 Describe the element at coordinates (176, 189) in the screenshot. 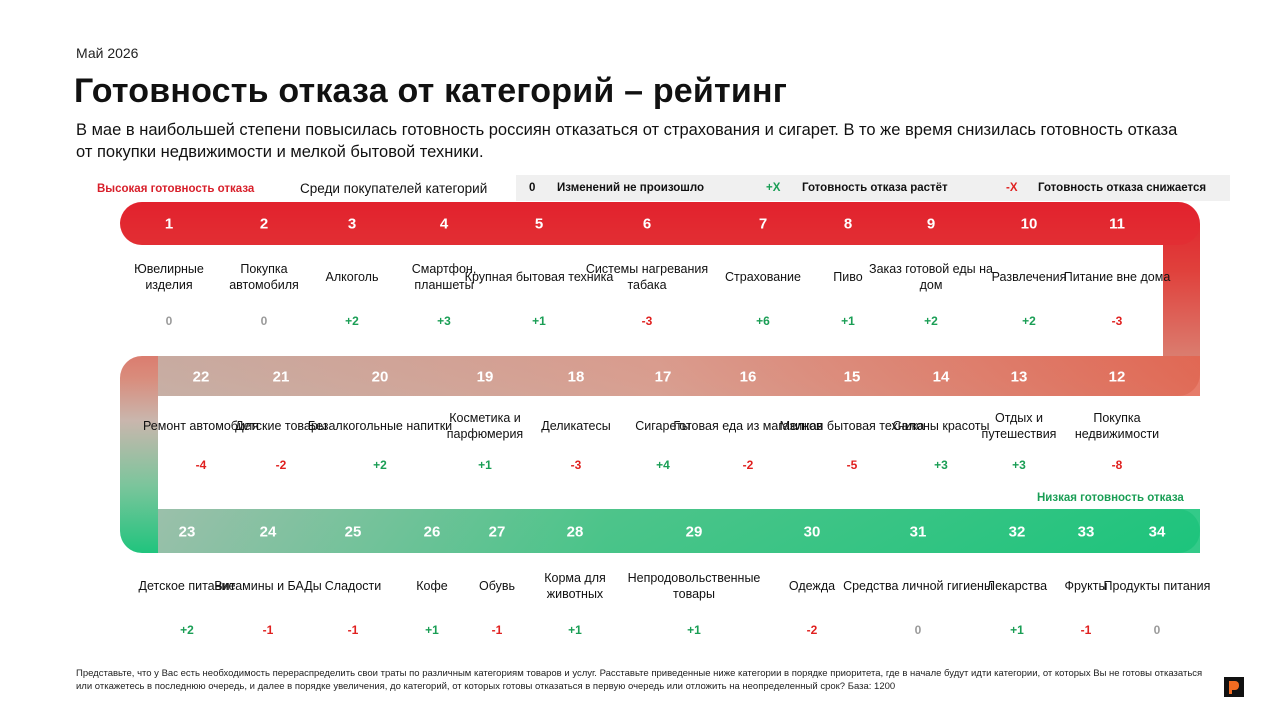

I see `high-readiness-label: Высокая готовность отказа` at that location.